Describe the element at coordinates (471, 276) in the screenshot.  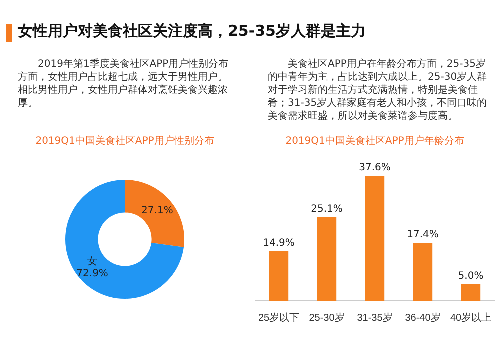
I see `data-label: 5.0%` at that location.